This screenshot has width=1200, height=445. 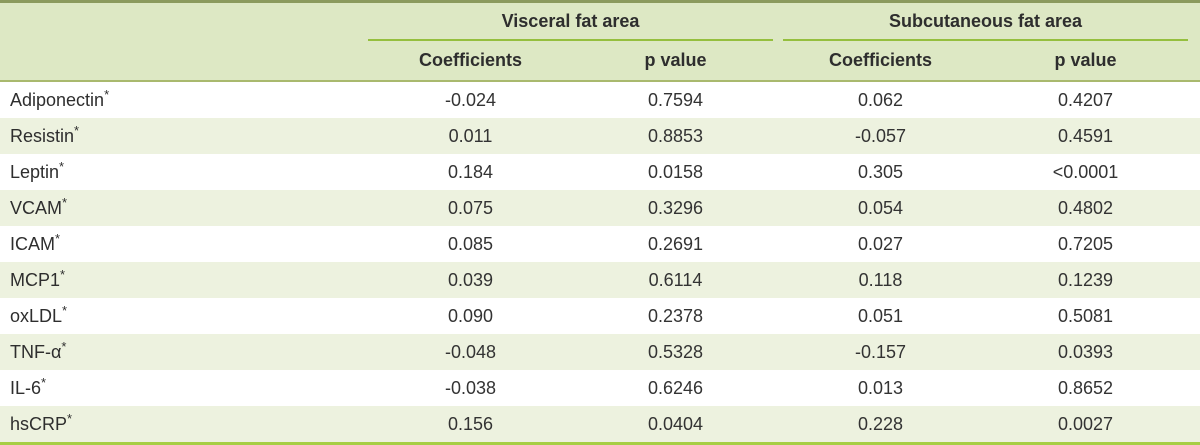 What do you see at coordinates (470, 171) in the screenshot?
I see `visceral-coefficient: 0.184` at bounding box center [470, 171].